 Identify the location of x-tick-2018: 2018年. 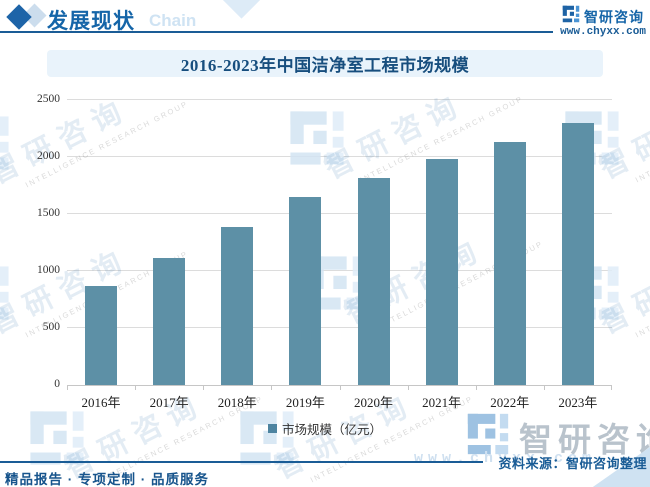
(237, 402).